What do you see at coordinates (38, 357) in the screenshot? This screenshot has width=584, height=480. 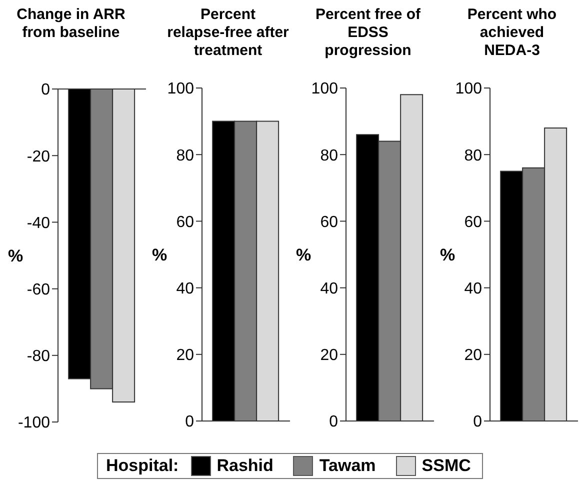 I see `y-tick-label: -80` at bounding box center [38, 357].